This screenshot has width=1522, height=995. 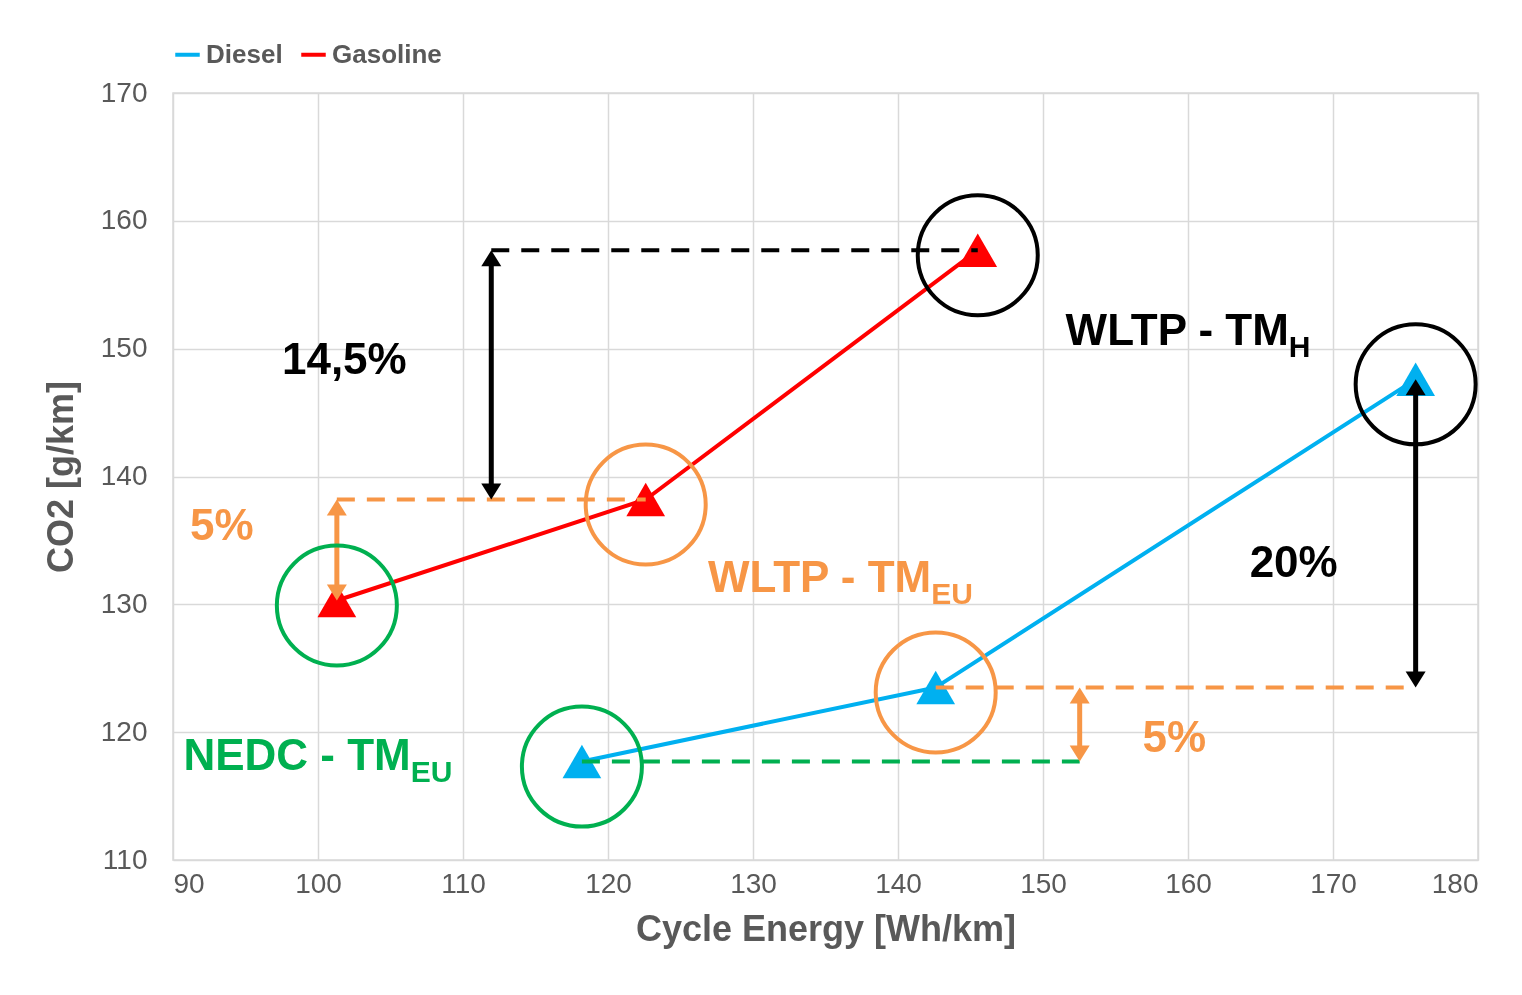 What do you see at coordinates (387, 53) in the screenshot?
I see `legend-label: Gasoline` at bounding box center [387, 53].